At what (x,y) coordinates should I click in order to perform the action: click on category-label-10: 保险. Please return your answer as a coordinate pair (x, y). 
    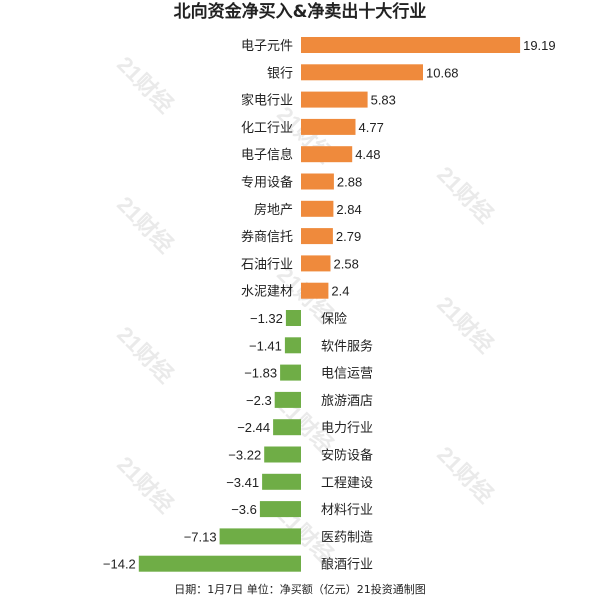
    Looking at the image, I should click on (334, 319).